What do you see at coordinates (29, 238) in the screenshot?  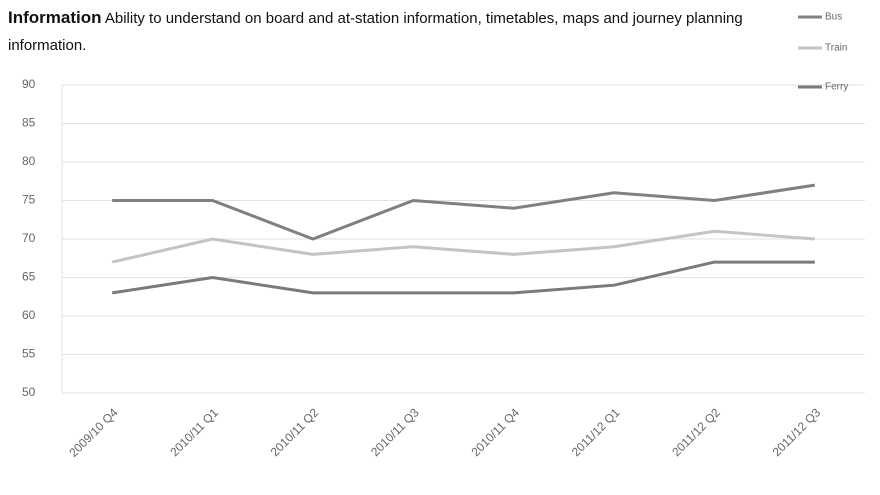 I see `y-tick-label: 70` at bounding box center [29, 238].